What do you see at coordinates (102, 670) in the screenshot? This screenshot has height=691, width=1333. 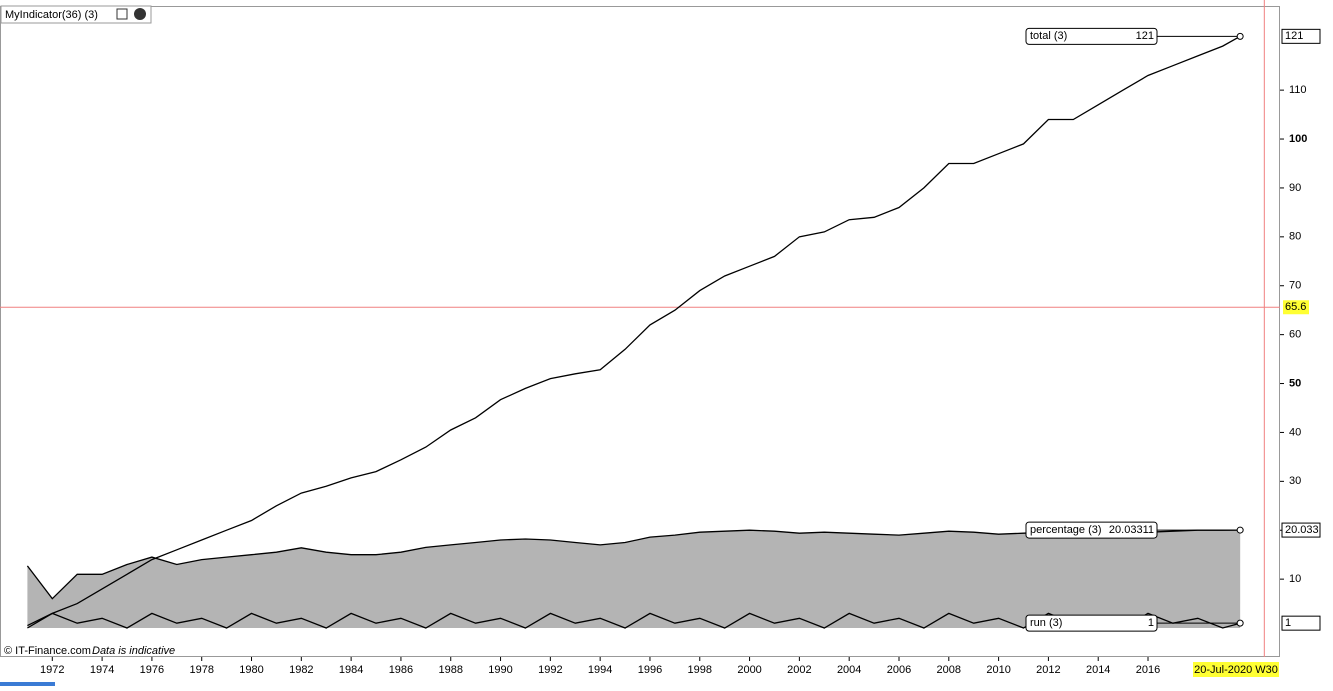 I see `x-tick-label: 1974` at bounding box center [102, 670].